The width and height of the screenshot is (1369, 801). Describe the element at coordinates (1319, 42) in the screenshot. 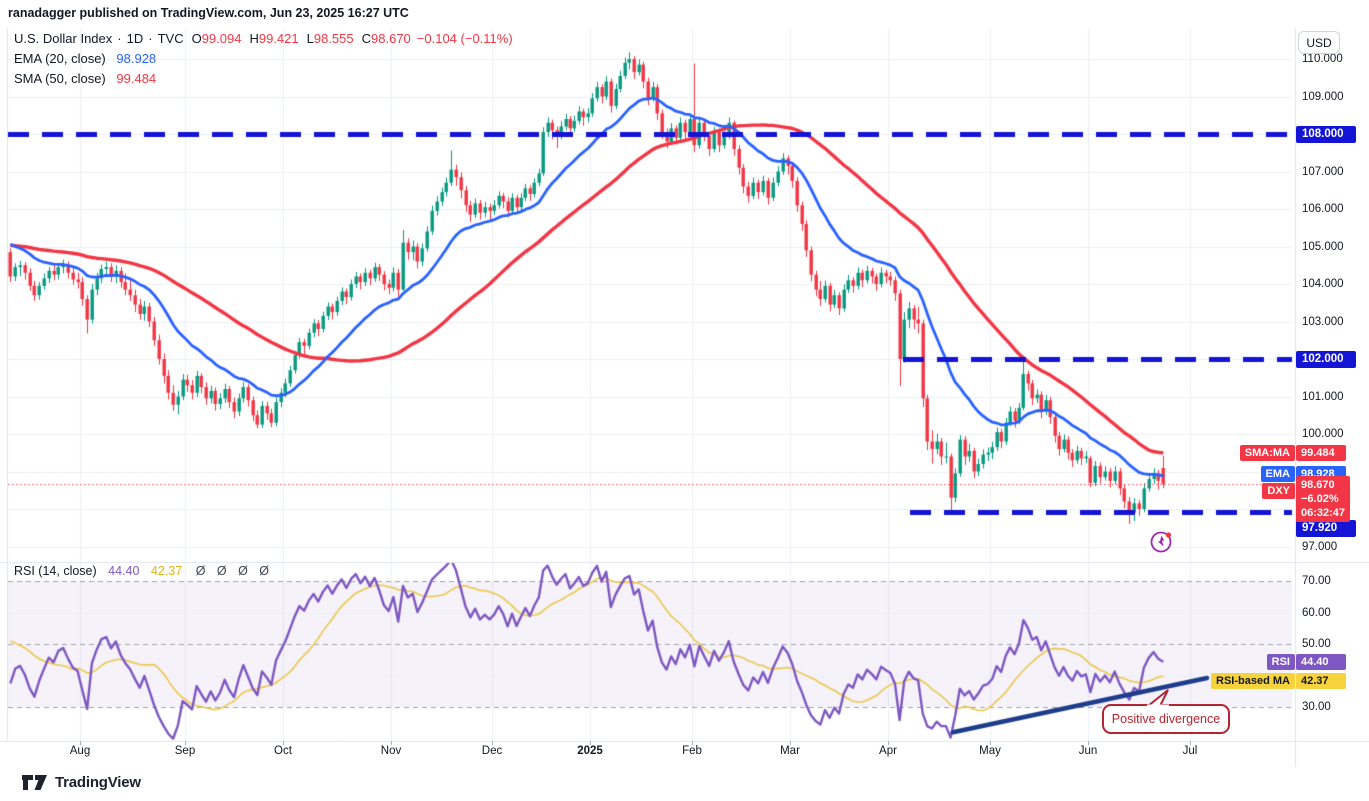

I see `currency-button: USD` at that location.